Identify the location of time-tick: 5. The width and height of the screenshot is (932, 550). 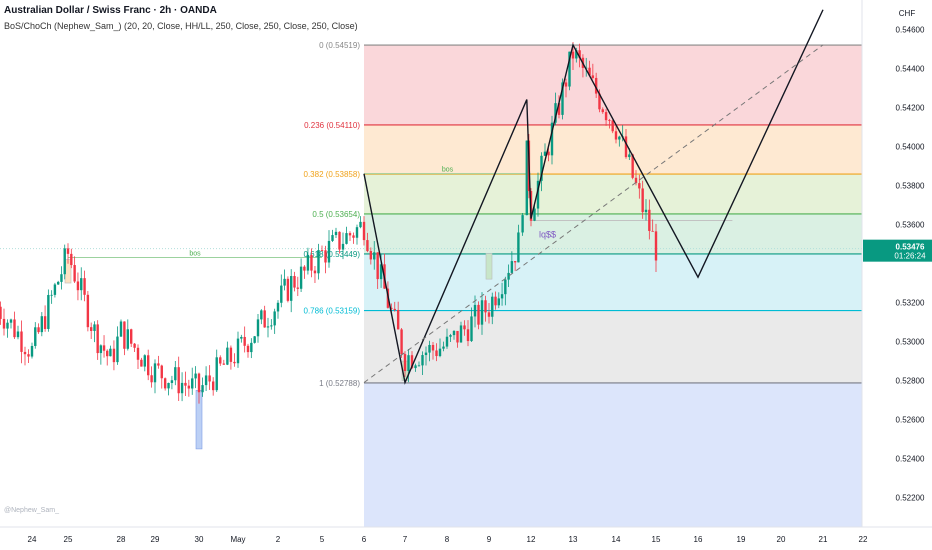
(322, 539).